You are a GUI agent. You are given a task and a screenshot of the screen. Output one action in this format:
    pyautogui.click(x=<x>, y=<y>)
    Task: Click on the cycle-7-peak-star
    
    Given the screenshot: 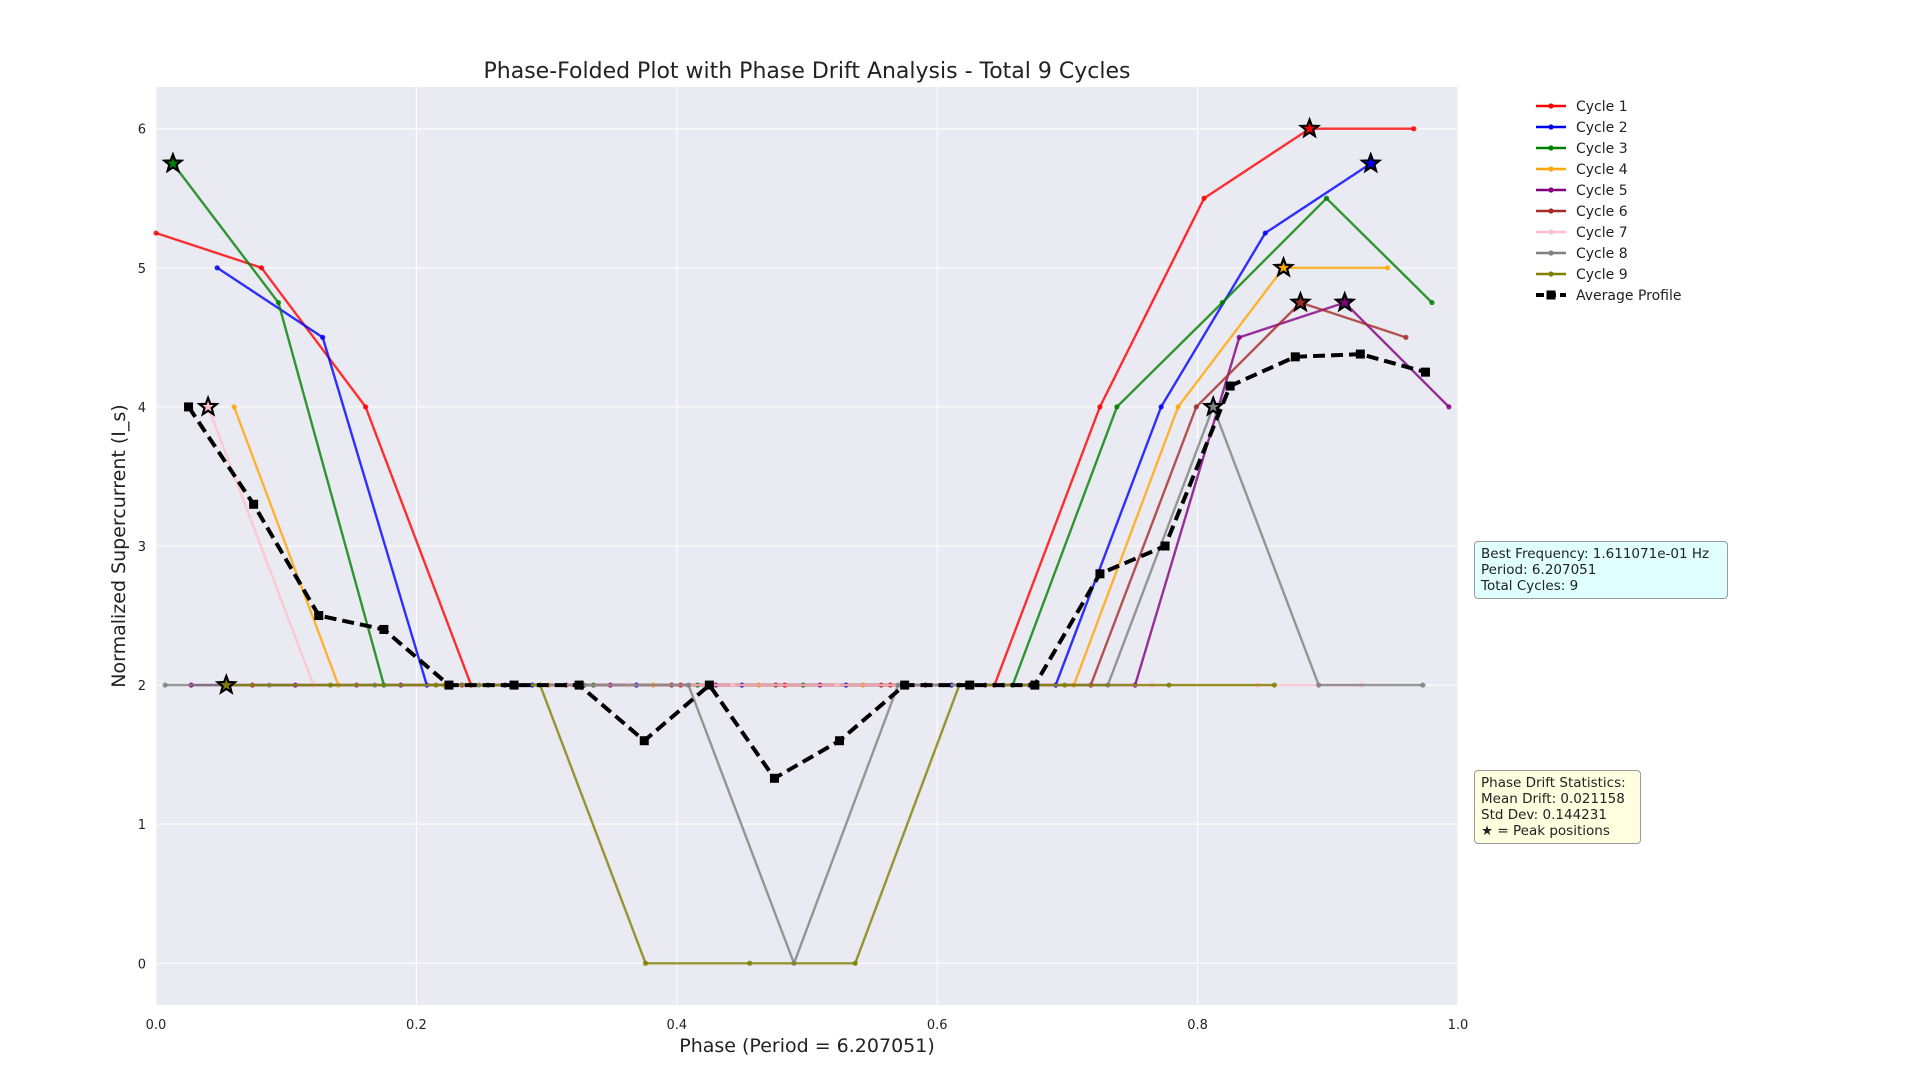 What is the action you would take?
    pyautogui.click(x=208, y=405)
    